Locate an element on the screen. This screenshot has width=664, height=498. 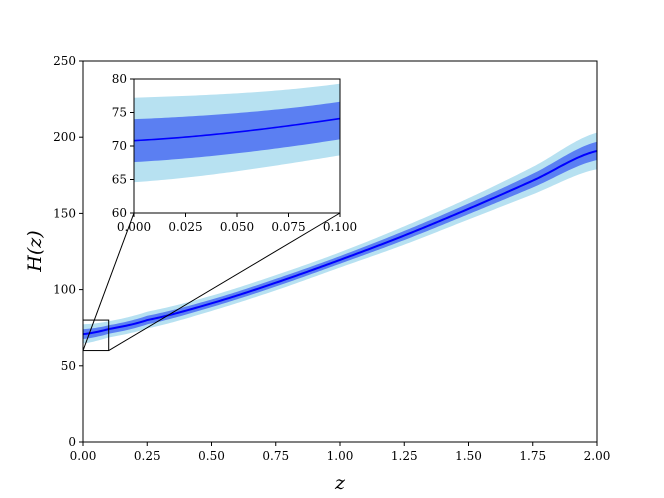
main-y-tick-label-3: 150 is located at coordinates (64, 213).